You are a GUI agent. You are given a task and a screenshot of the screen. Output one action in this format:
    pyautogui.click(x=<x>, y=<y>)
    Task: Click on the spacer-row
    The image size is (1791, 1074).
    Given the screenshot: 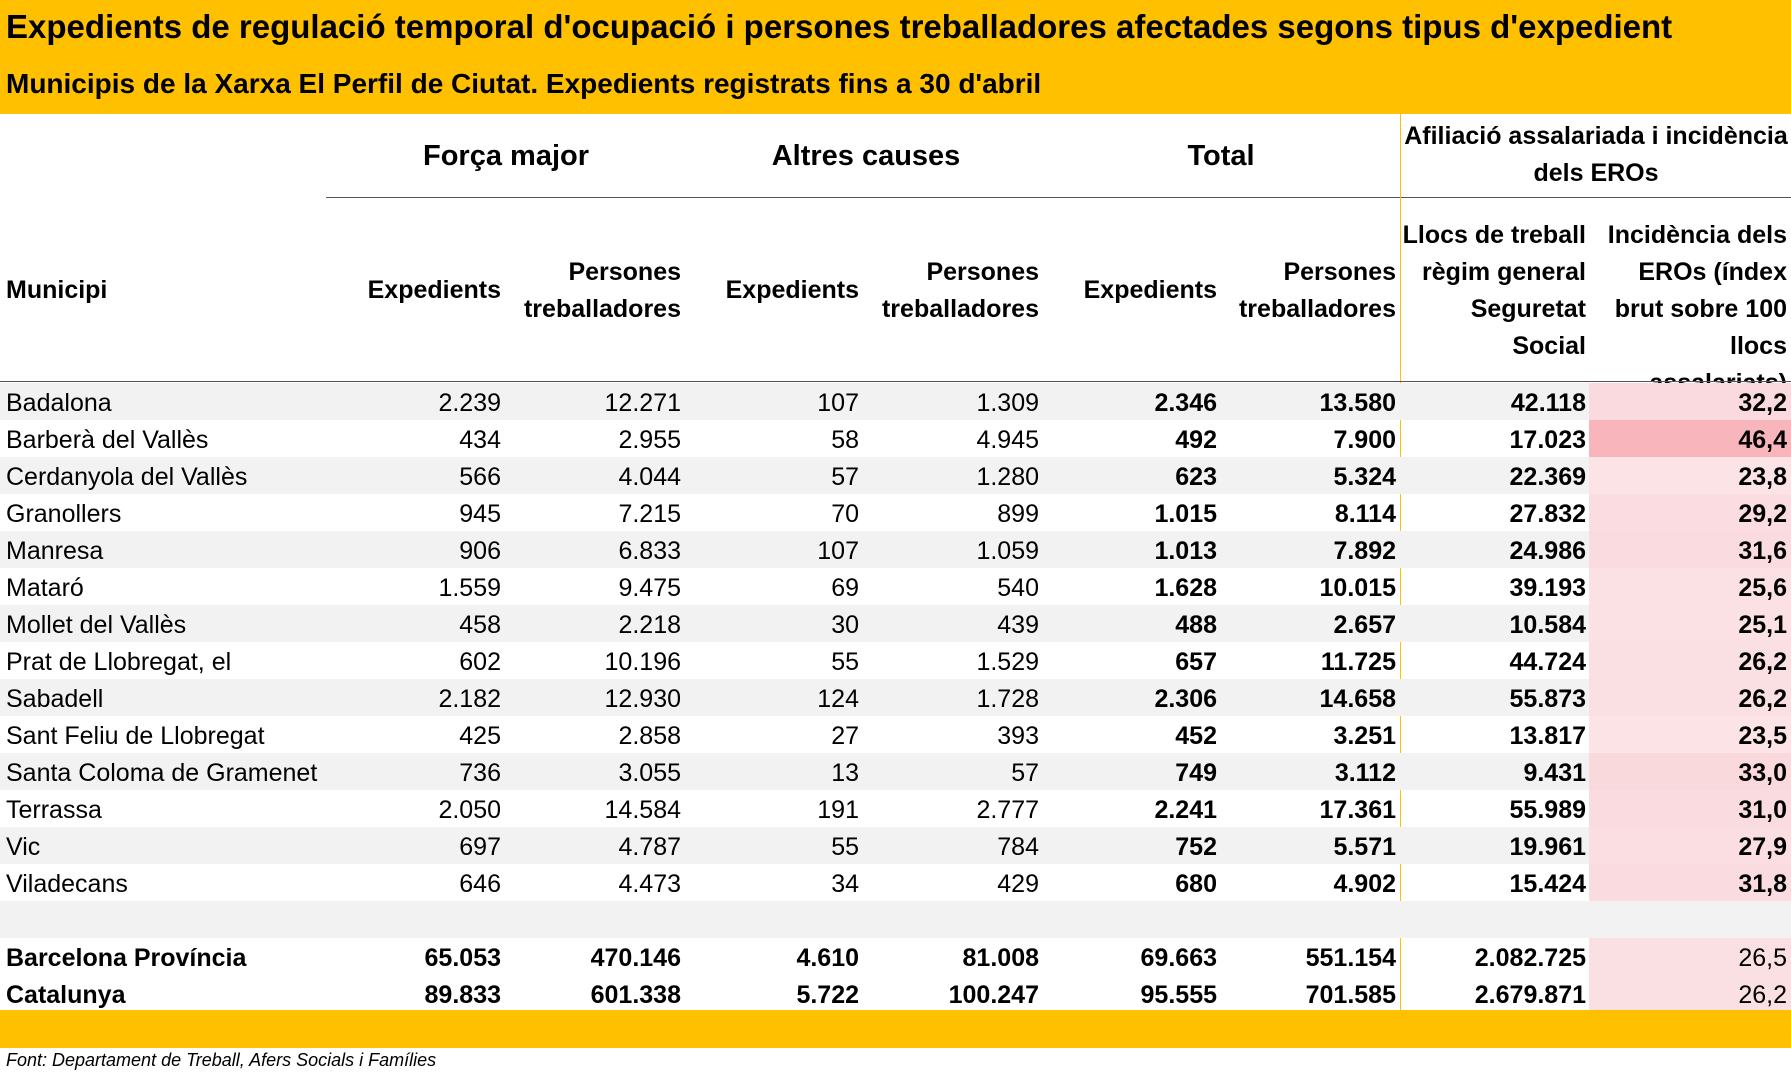 What is the action you would take?
    pyautogui.click(x=895, y=919)
    